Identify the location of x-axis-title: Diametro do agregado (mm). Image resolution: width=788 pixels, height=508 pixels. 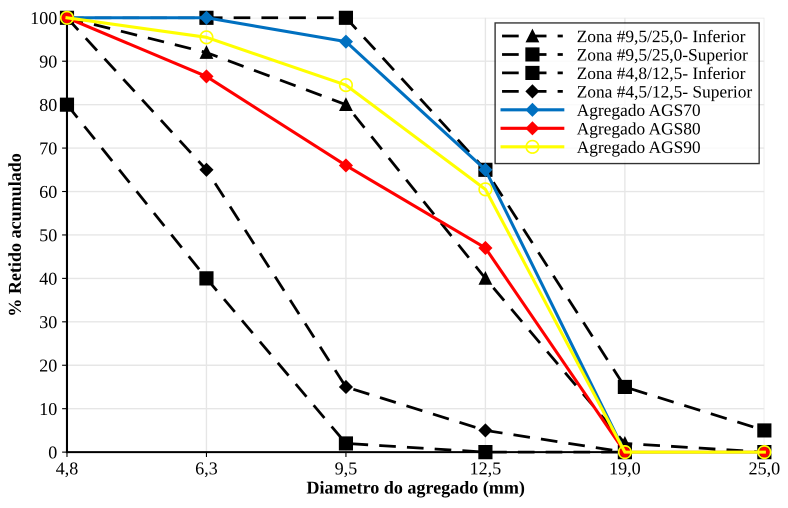
(415, 489).